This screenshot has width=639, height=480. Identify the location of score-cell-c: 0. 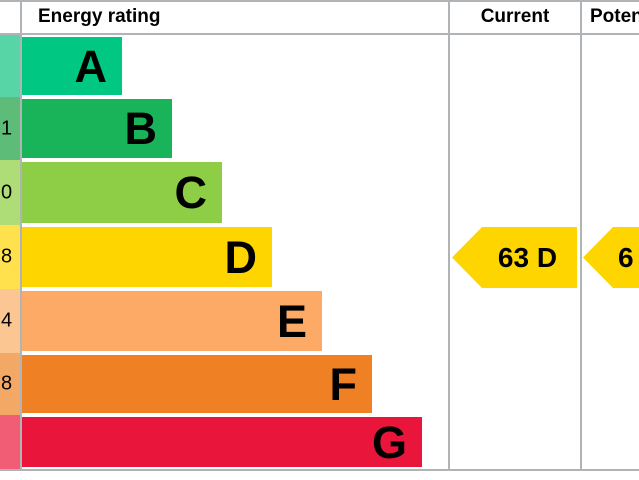
(10, 192).